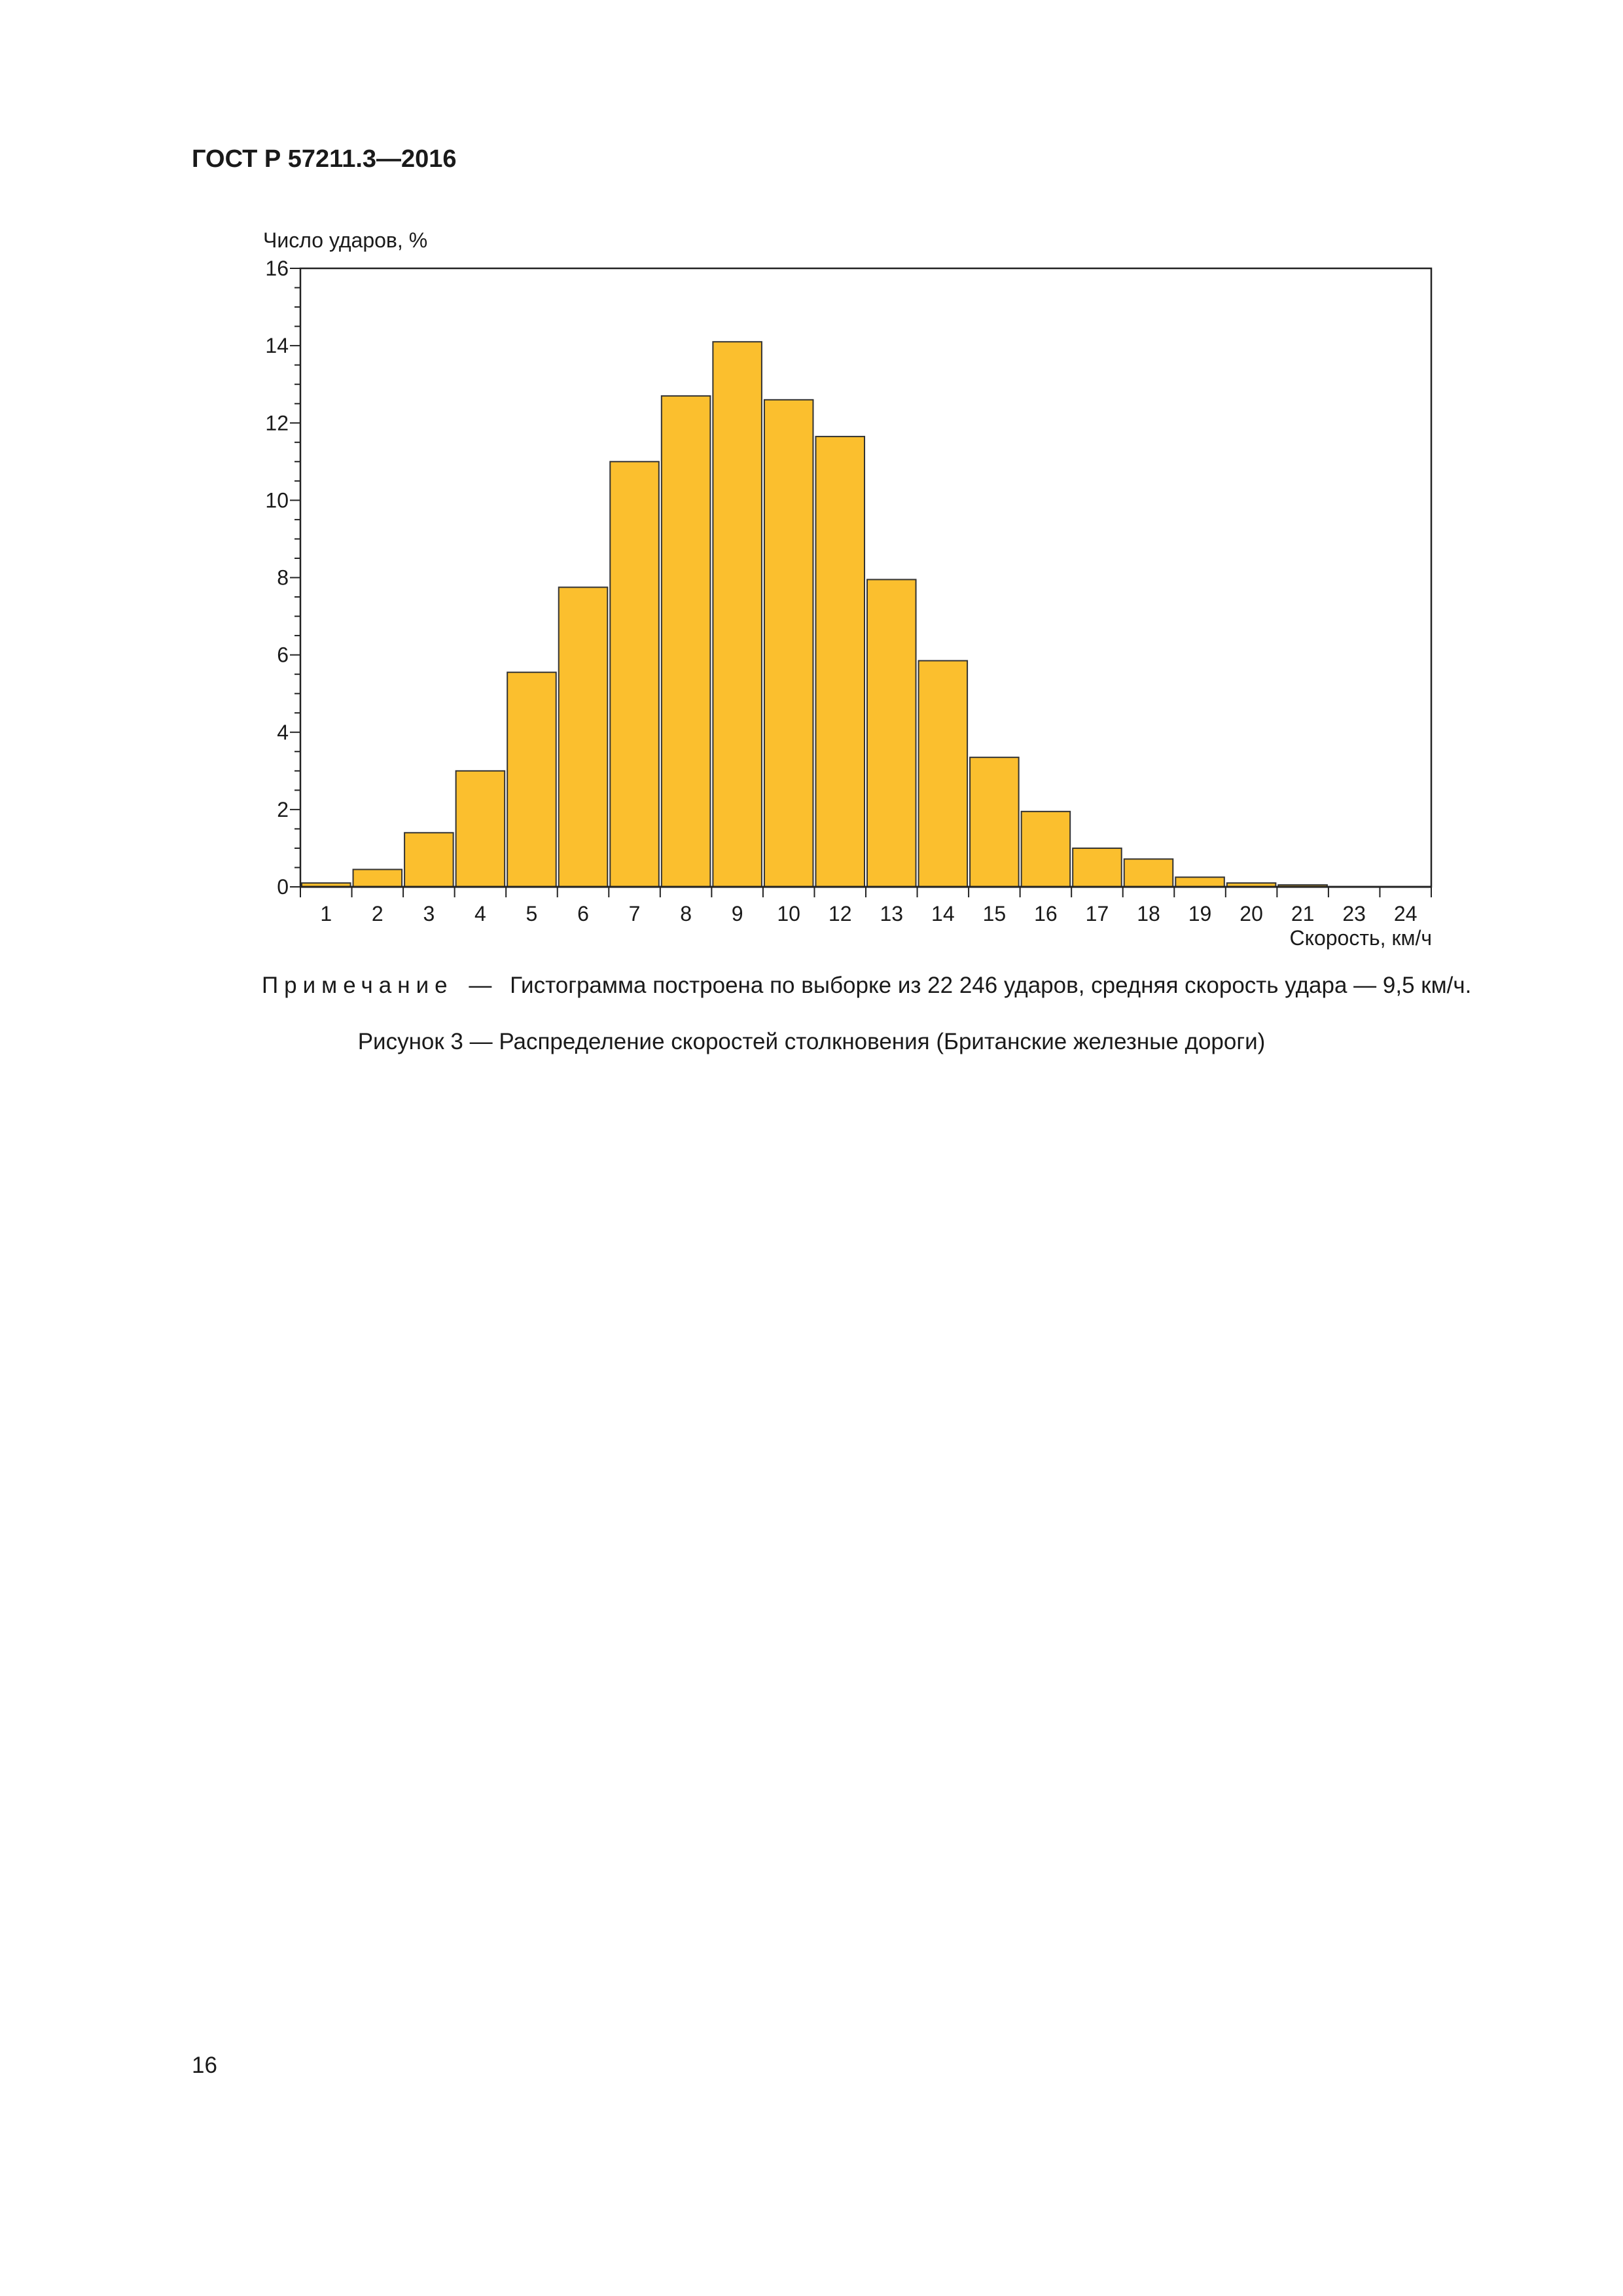 Image resolution: width=1623 pixels, height=2296 pixels. Describe the element at coordinates (480, 985) in the screenshot. I see `note-dash: —` at that location.